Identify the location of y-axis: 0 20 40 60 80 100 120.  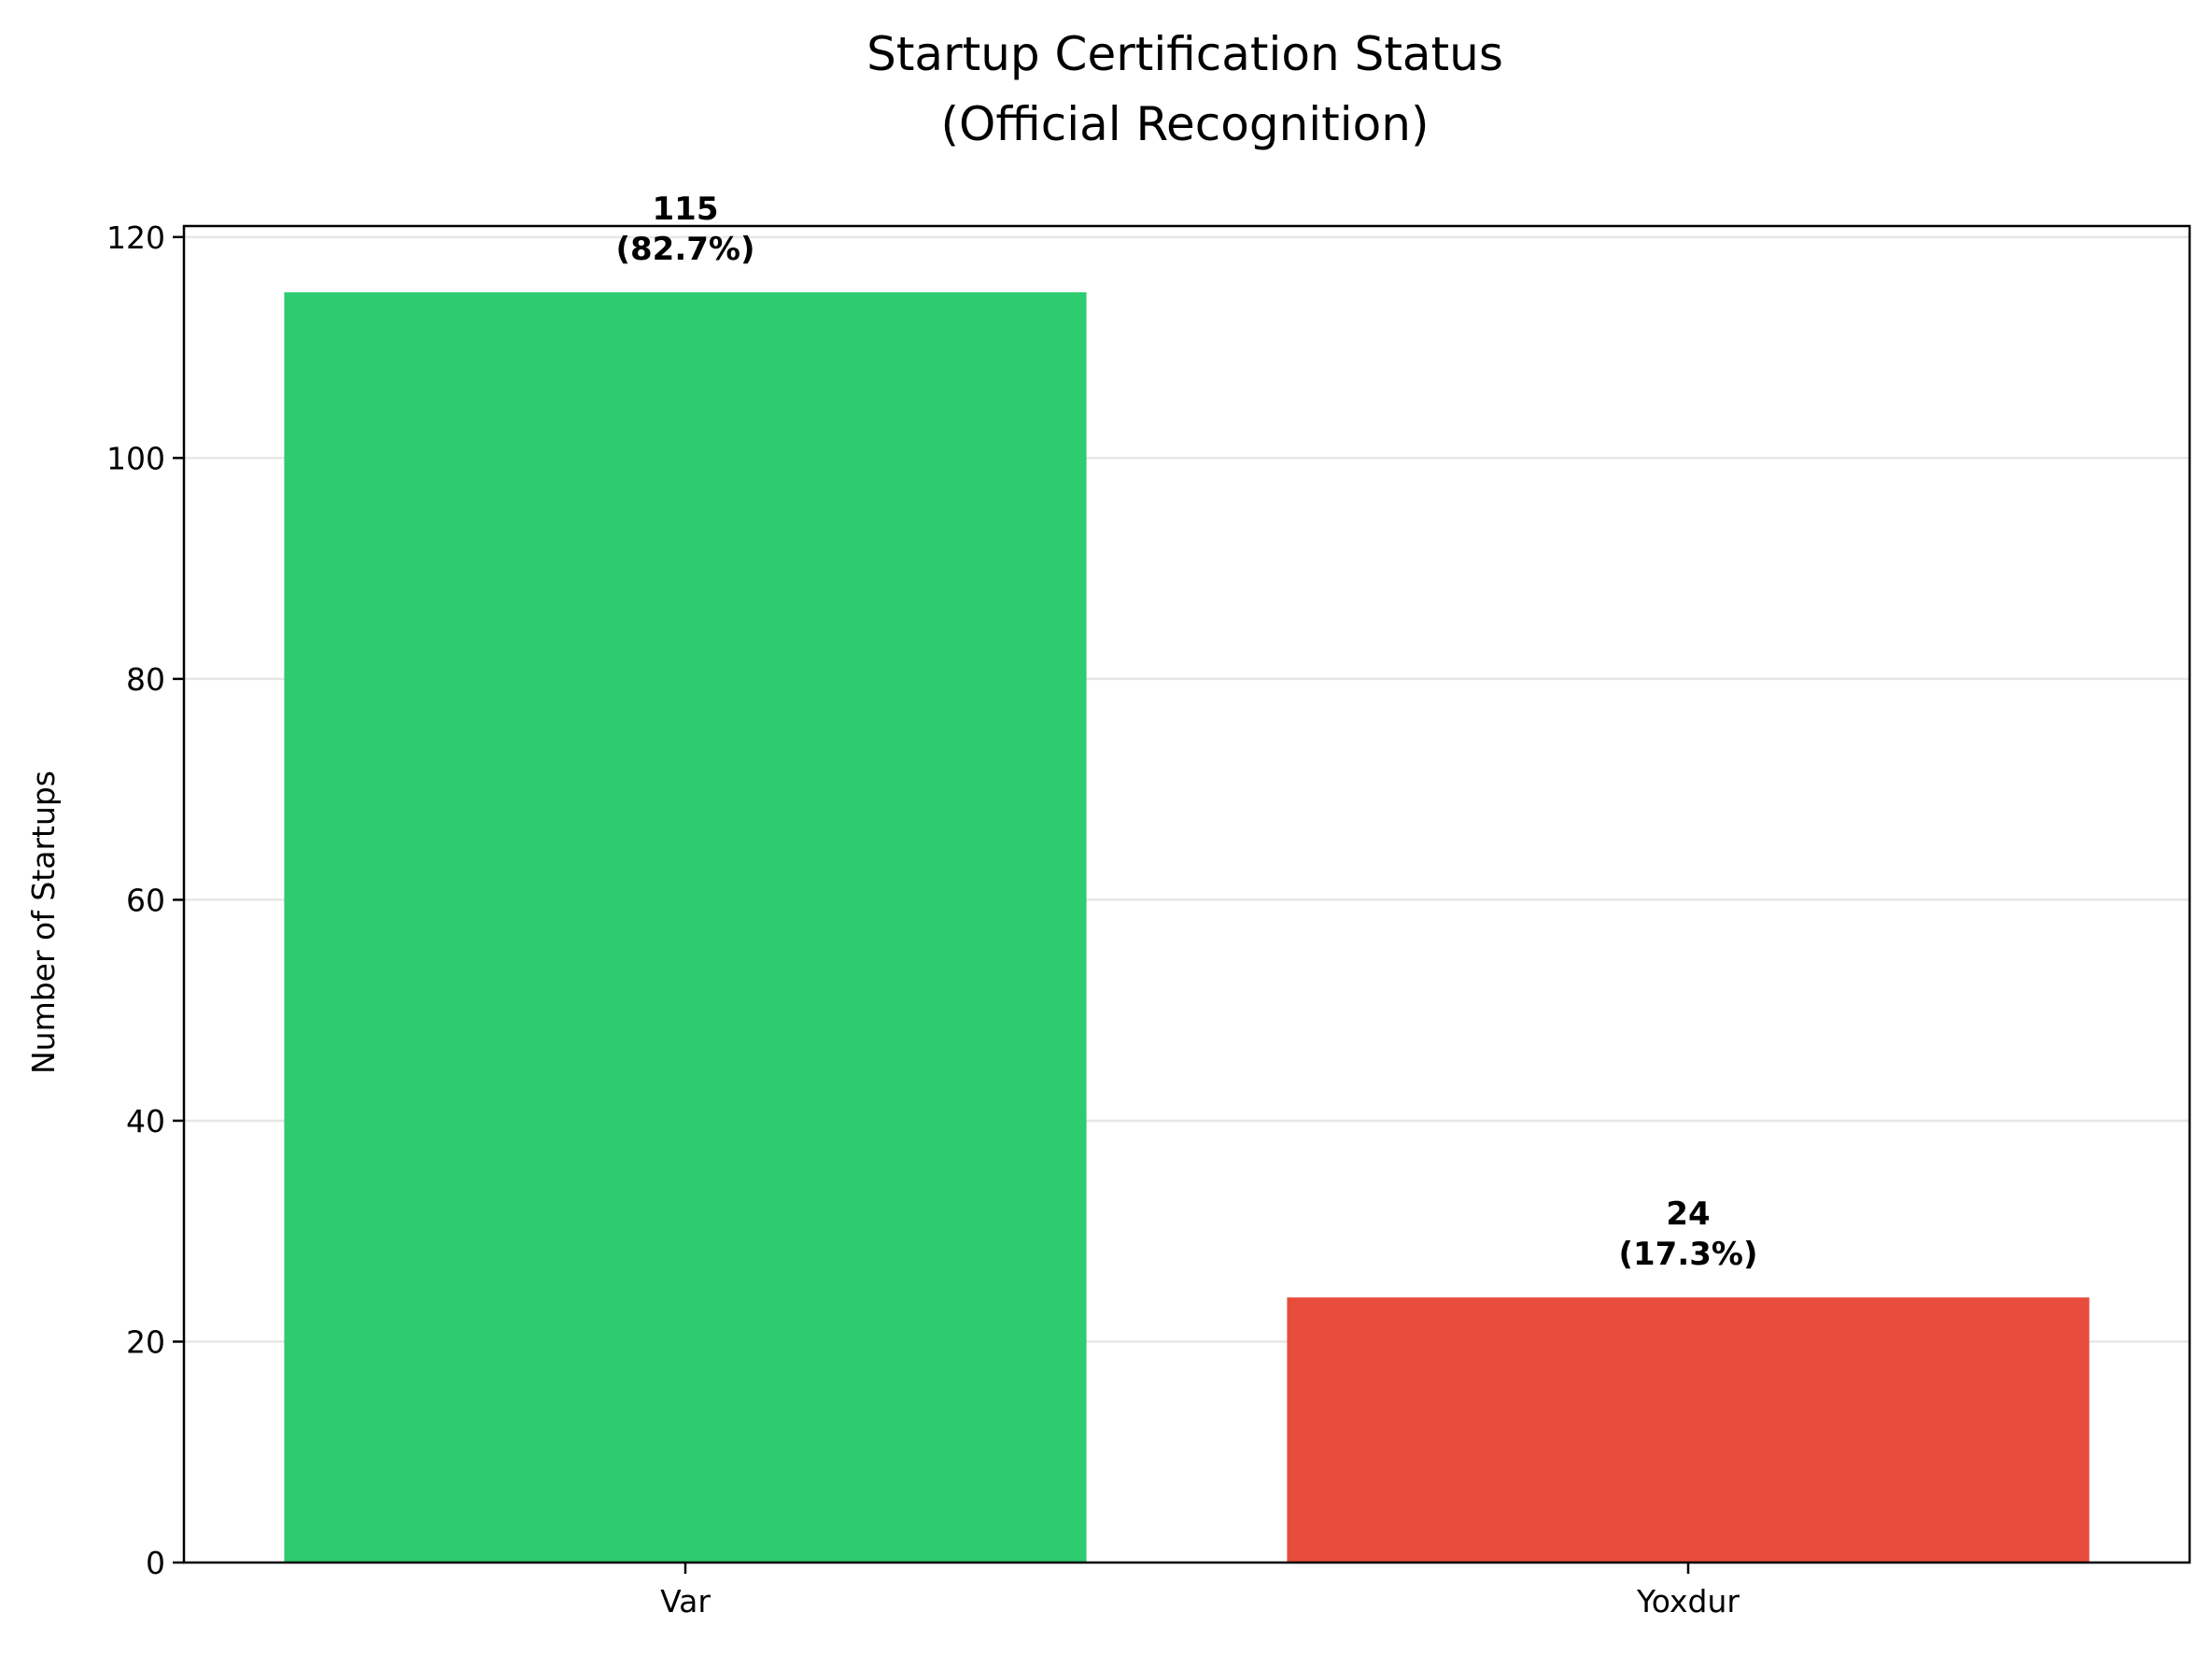
(145, 900).